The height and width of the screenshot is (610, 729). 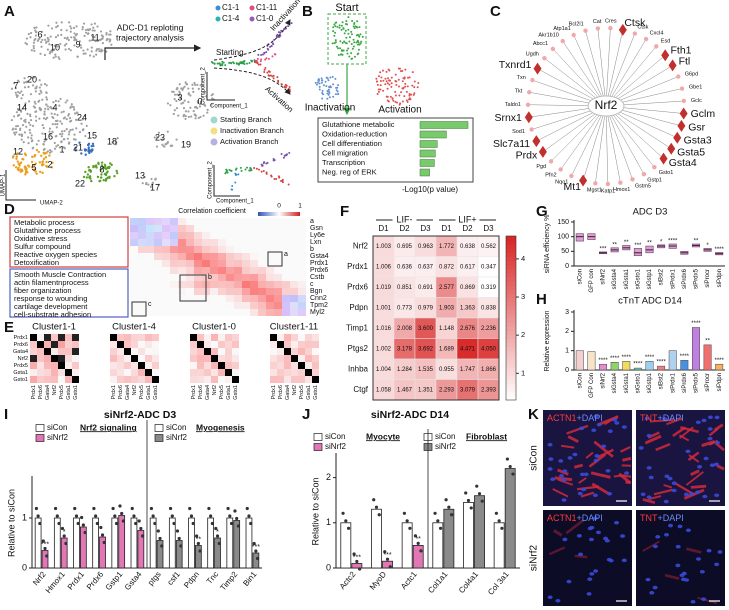 What do you see at coordinates (576, 24) in the screenshot?
I see `node-label: Bcl2l1` at bounding box center [576, 24].